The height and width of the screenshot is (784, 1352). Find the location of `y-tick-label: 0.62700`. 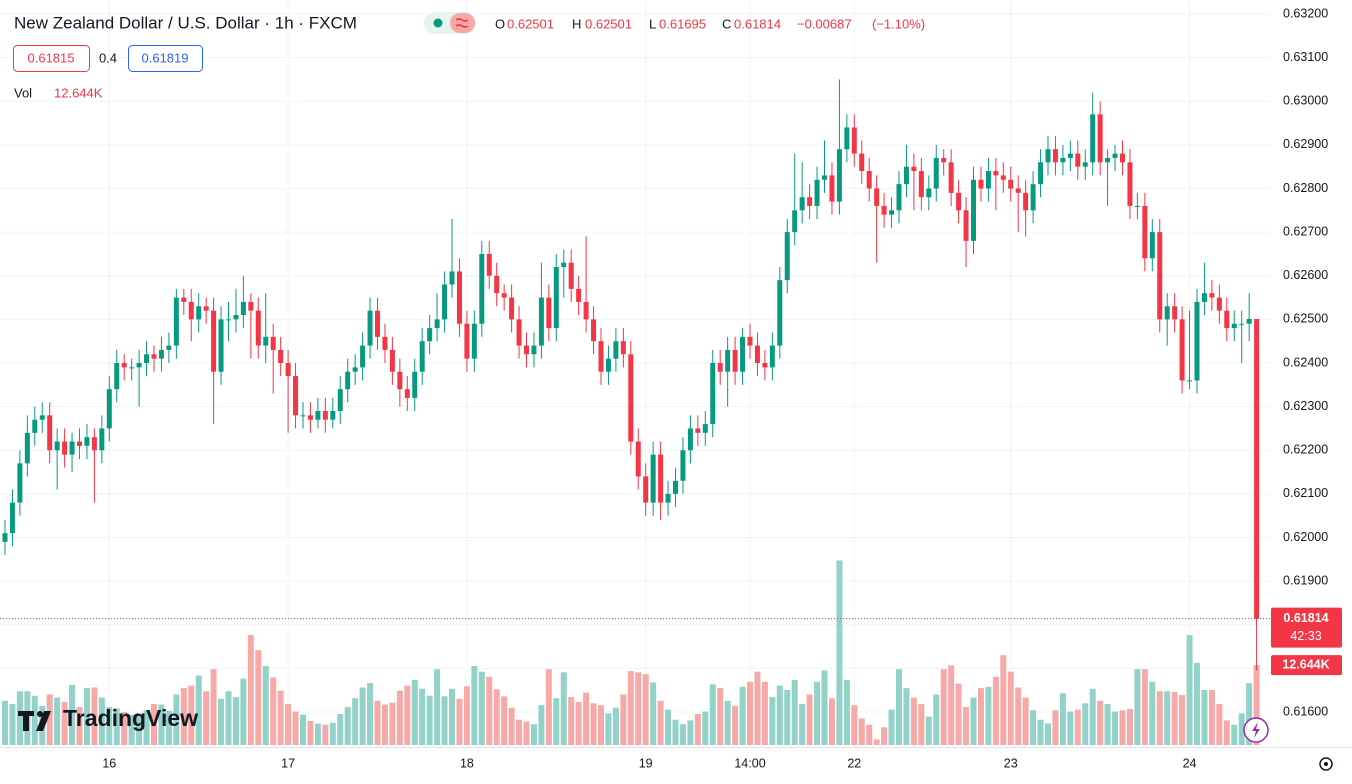

y-tick-label: 0.62700 is located at coordinates (1305, 231).